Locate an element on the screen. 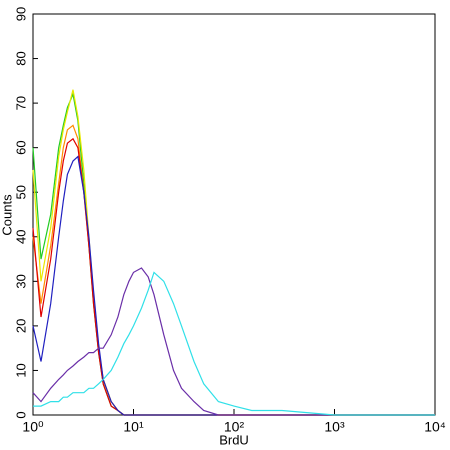  y-tick-label: 90 is located at coordinates (20, 14).